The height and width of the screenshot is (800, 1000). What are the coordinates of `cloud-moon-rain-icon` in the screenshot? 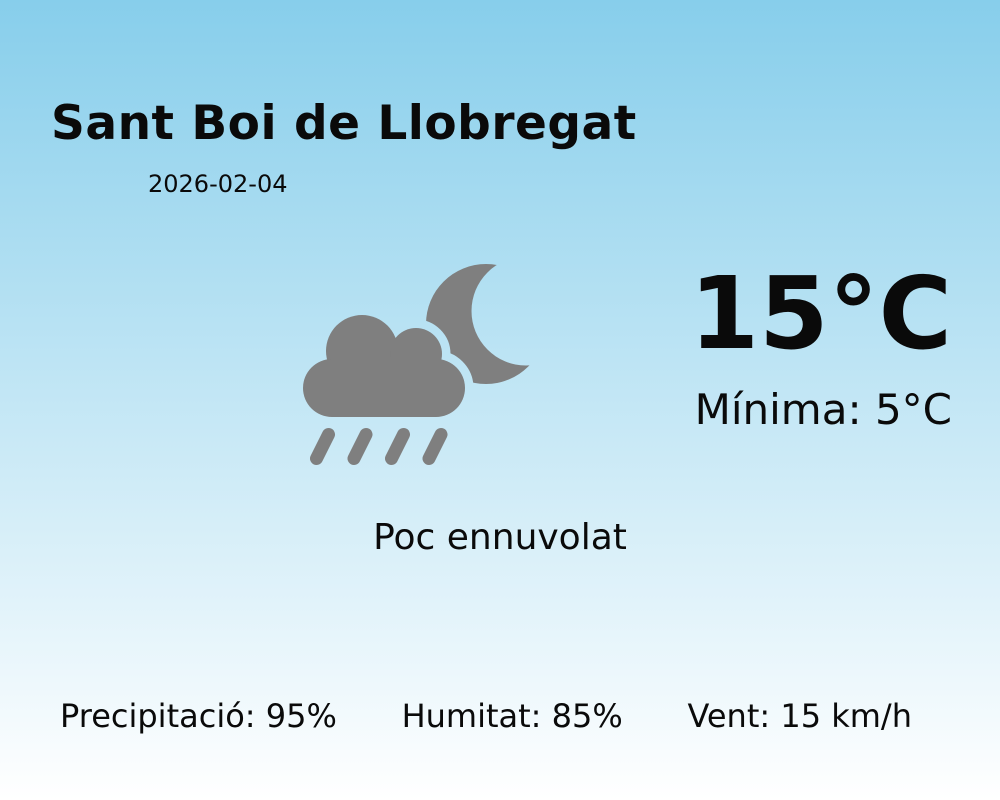 It's located at (424, 364).